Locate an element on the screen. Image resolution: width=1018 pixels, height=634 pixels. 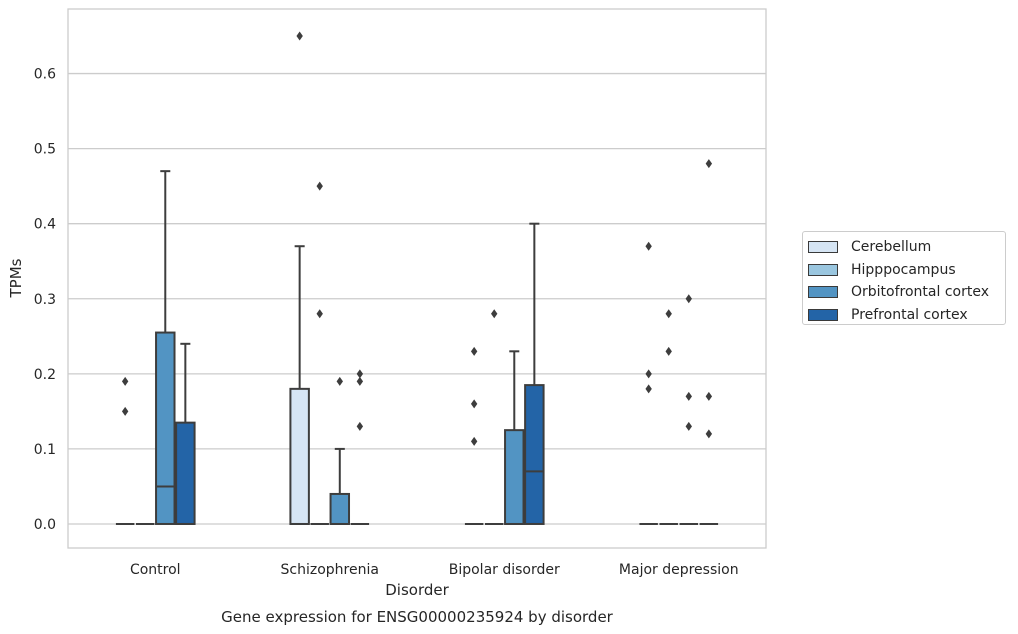
legend-item: Hipppocampus is located at coordinates (906, 270).